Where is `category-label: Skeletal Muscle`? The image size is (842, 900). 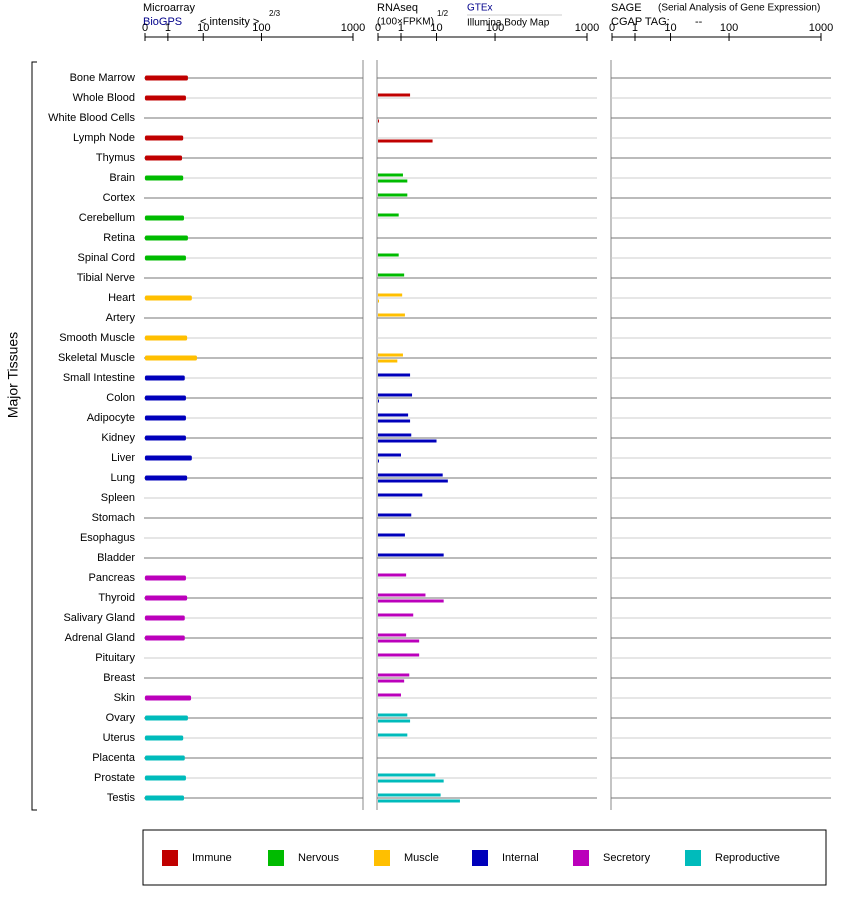 category-label: Skeletal Muscle is located at coordinates (96, 358).